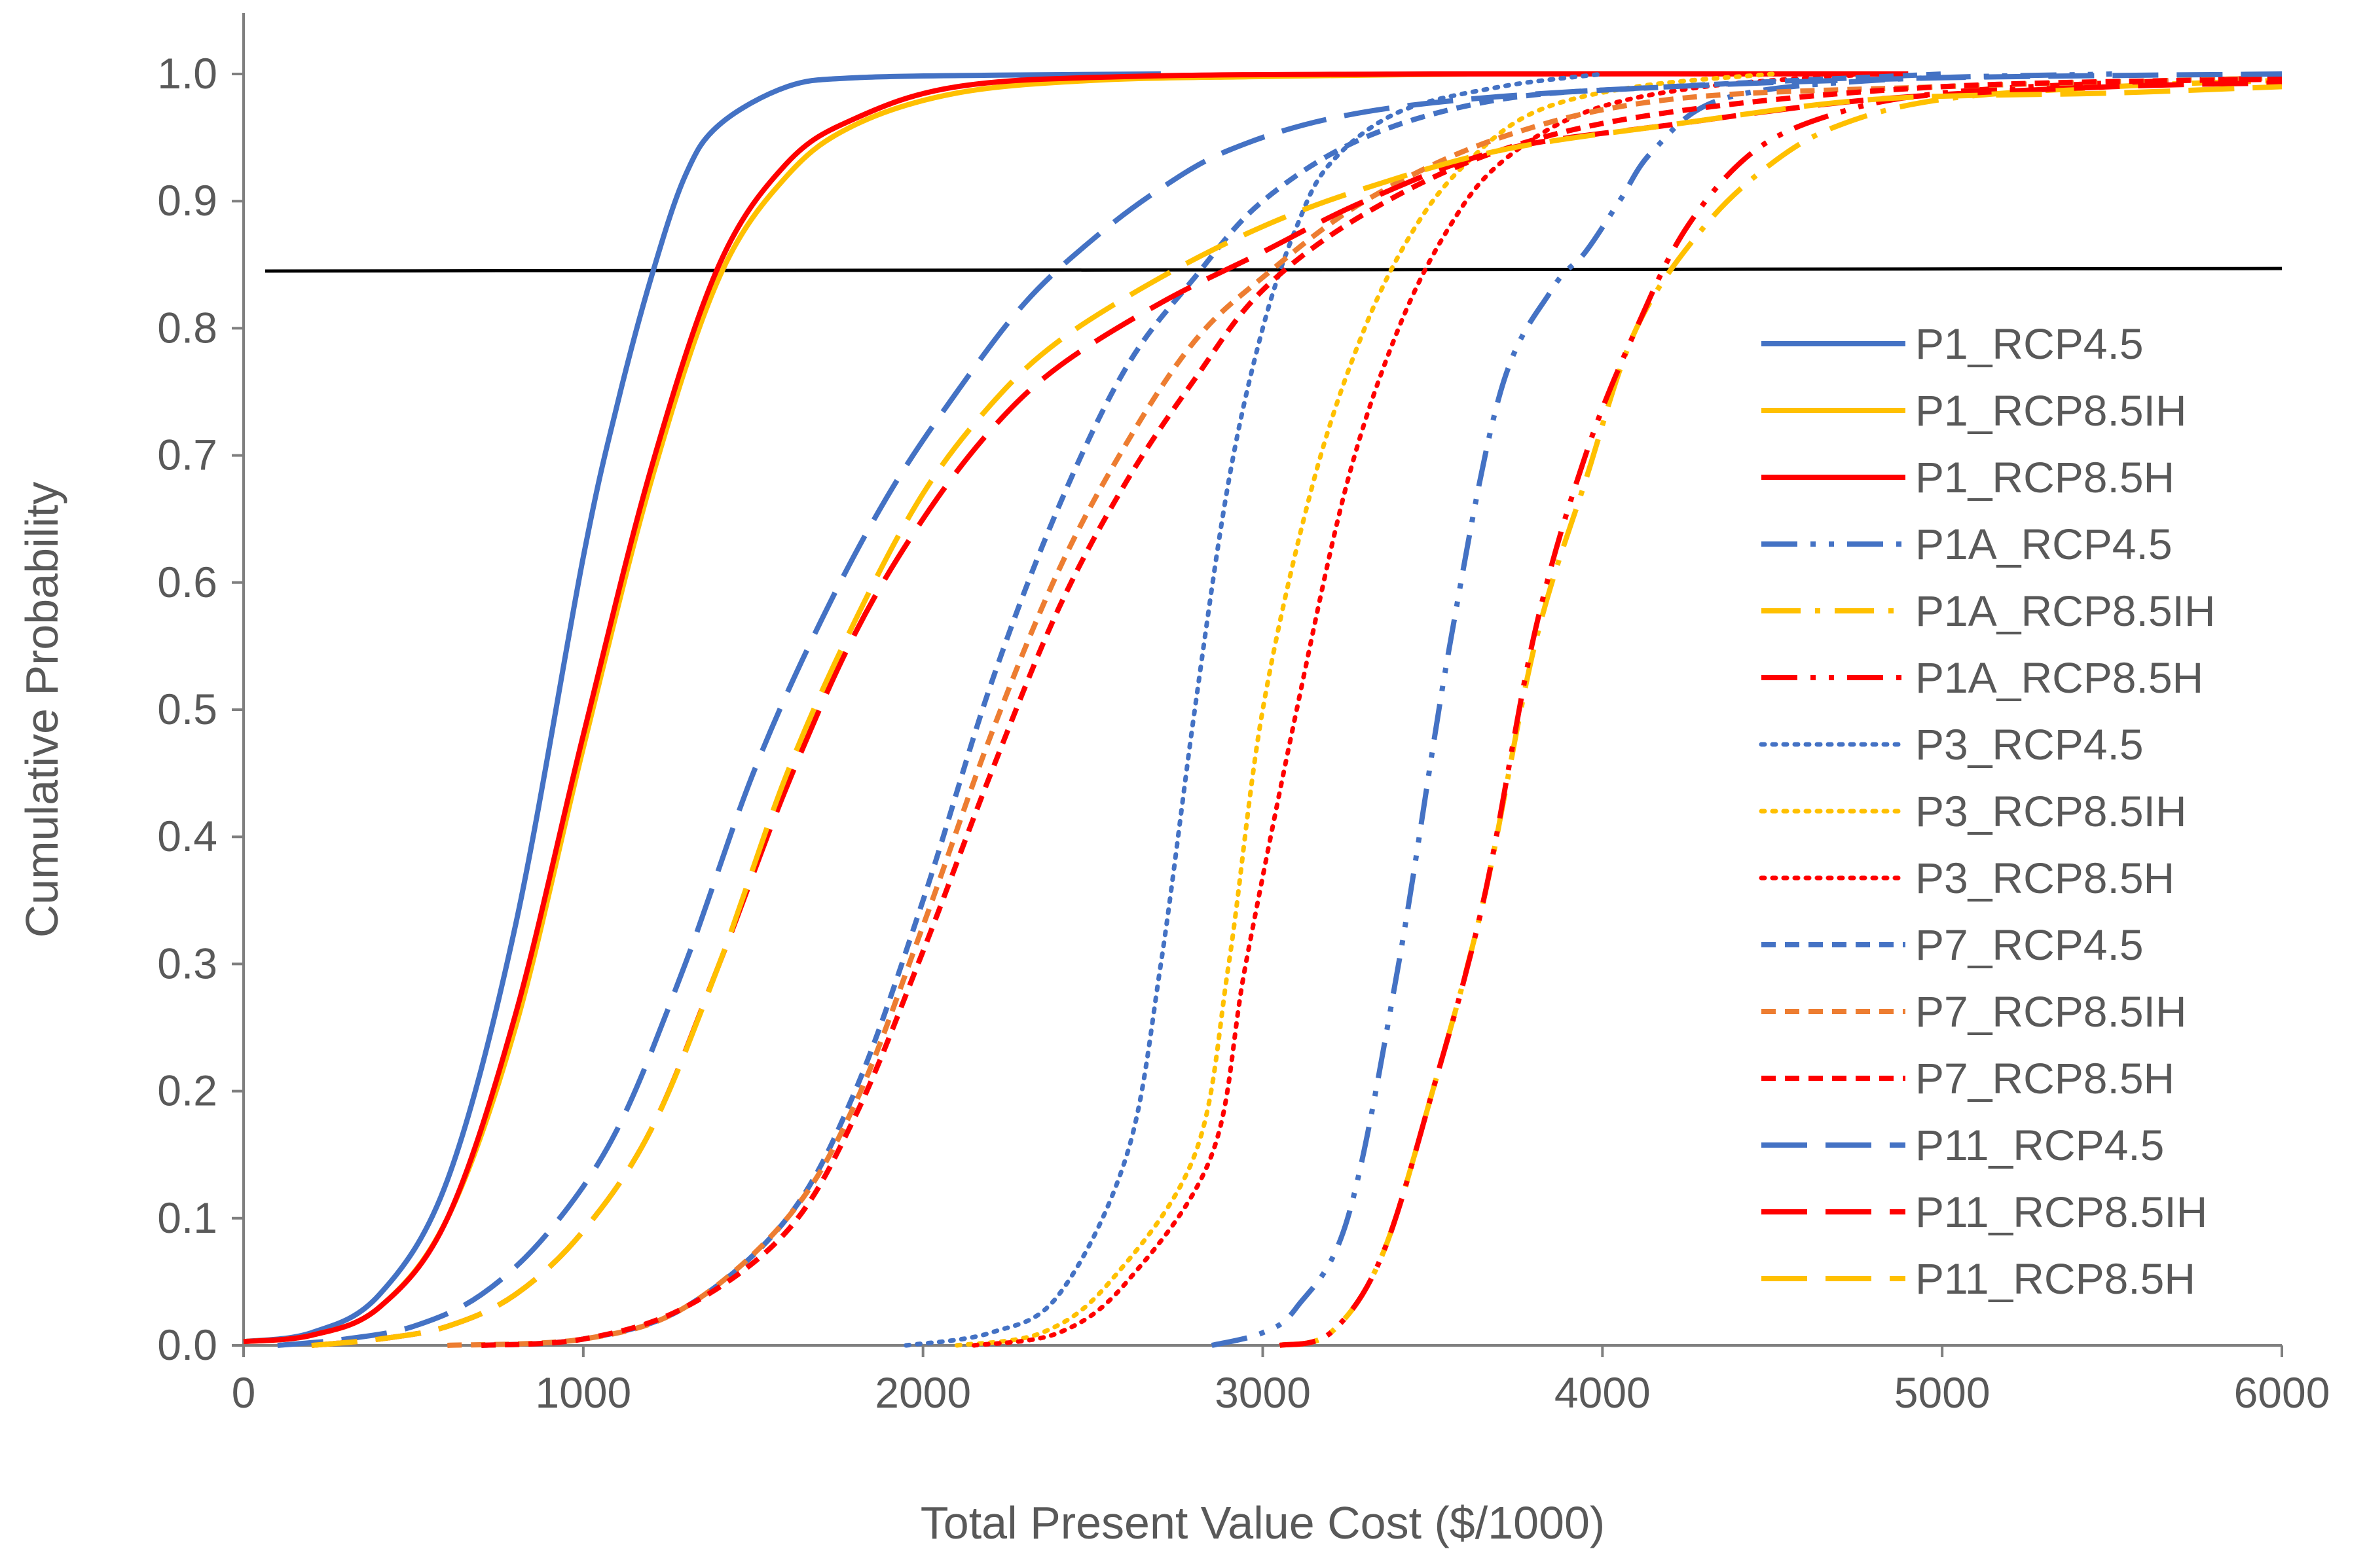 The height and width of the screenshot is (1568, 2367). What do you see at coordinates (187, 327) in the screenshot?
I see `y-tick-label: 0.8` at bounding box center [187, 327].